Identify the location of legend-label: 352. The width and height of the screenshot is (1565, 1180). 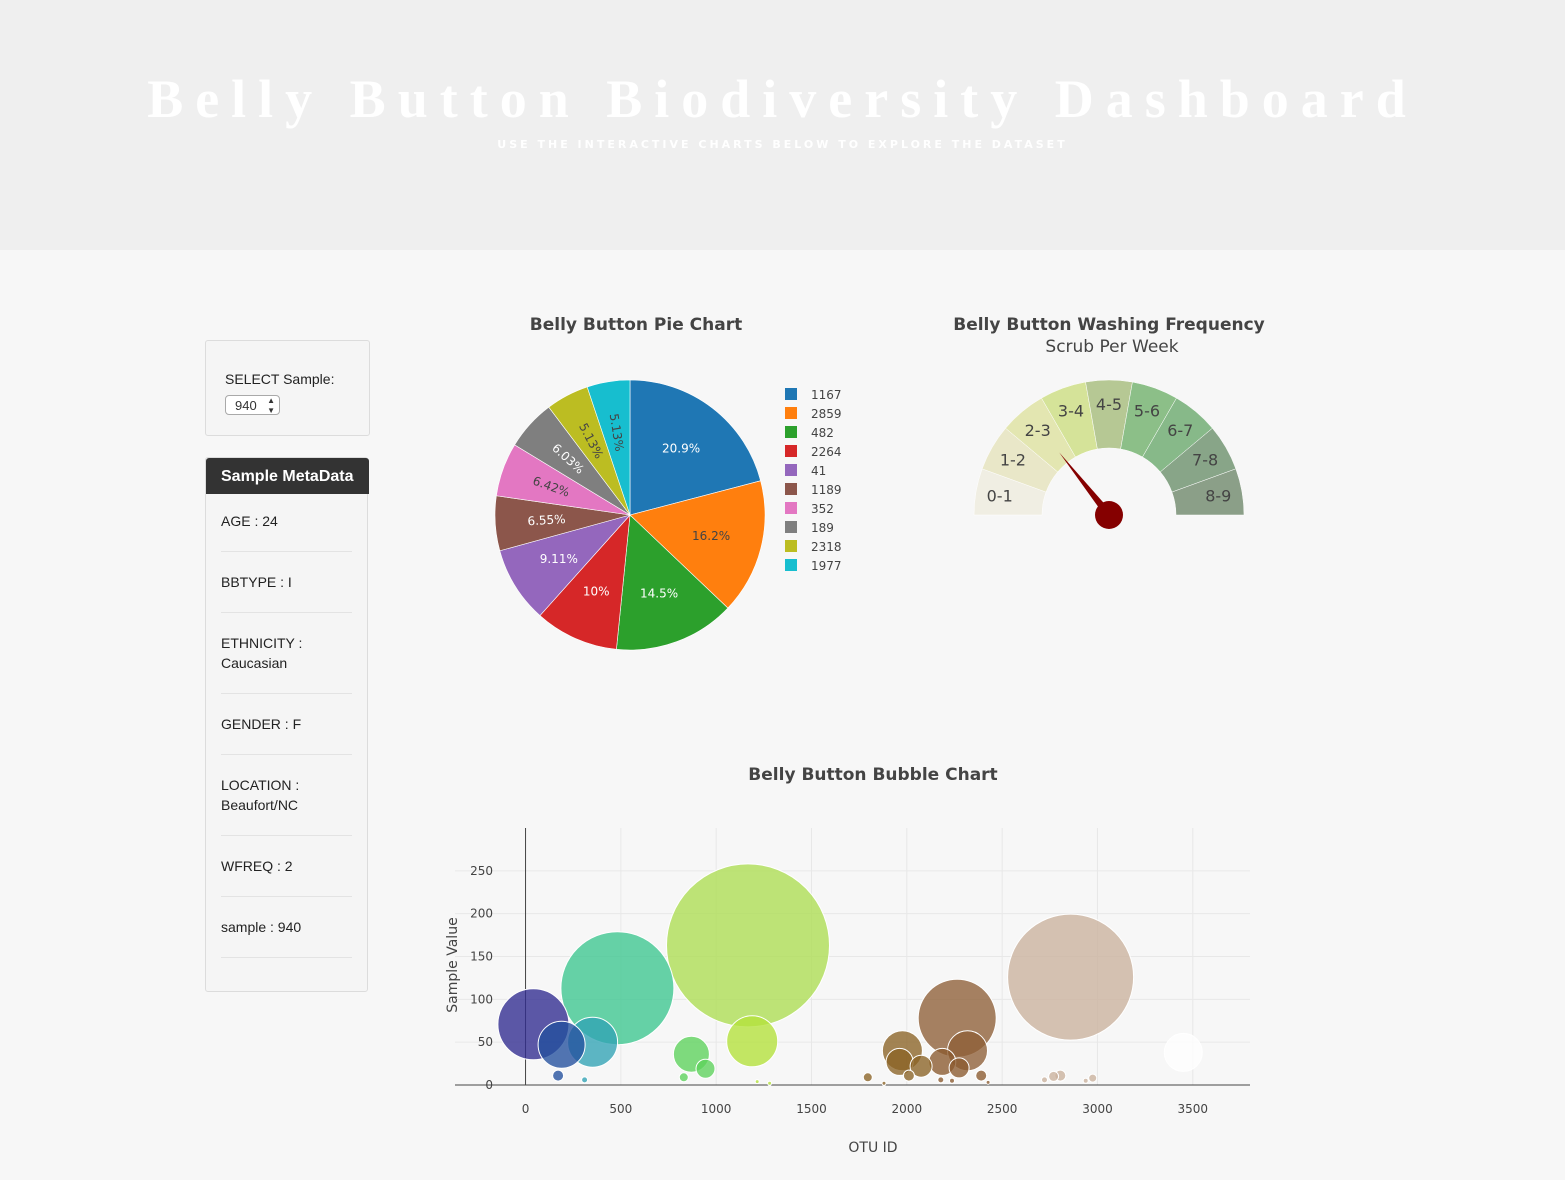
(822, 509).